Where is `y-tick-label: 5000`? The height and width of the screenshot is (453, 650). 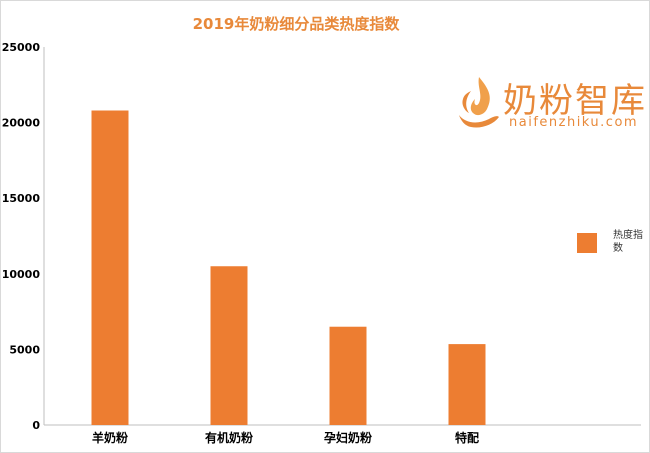
y-tick-label: 5000 is located at coordinates (24, 349).